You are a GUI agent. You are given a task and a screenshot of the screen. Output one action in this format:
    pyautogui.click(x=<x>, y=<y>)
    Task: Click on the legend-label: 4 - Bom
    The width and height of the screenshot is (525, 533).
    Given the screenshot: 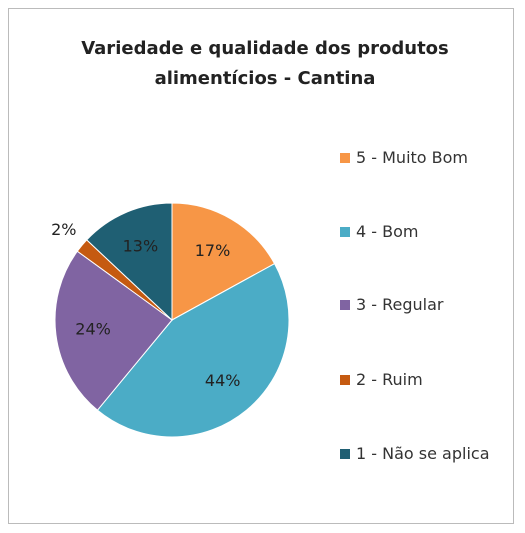 What is the action you would take?
    pyautogui.click(x=387, y=231)
    